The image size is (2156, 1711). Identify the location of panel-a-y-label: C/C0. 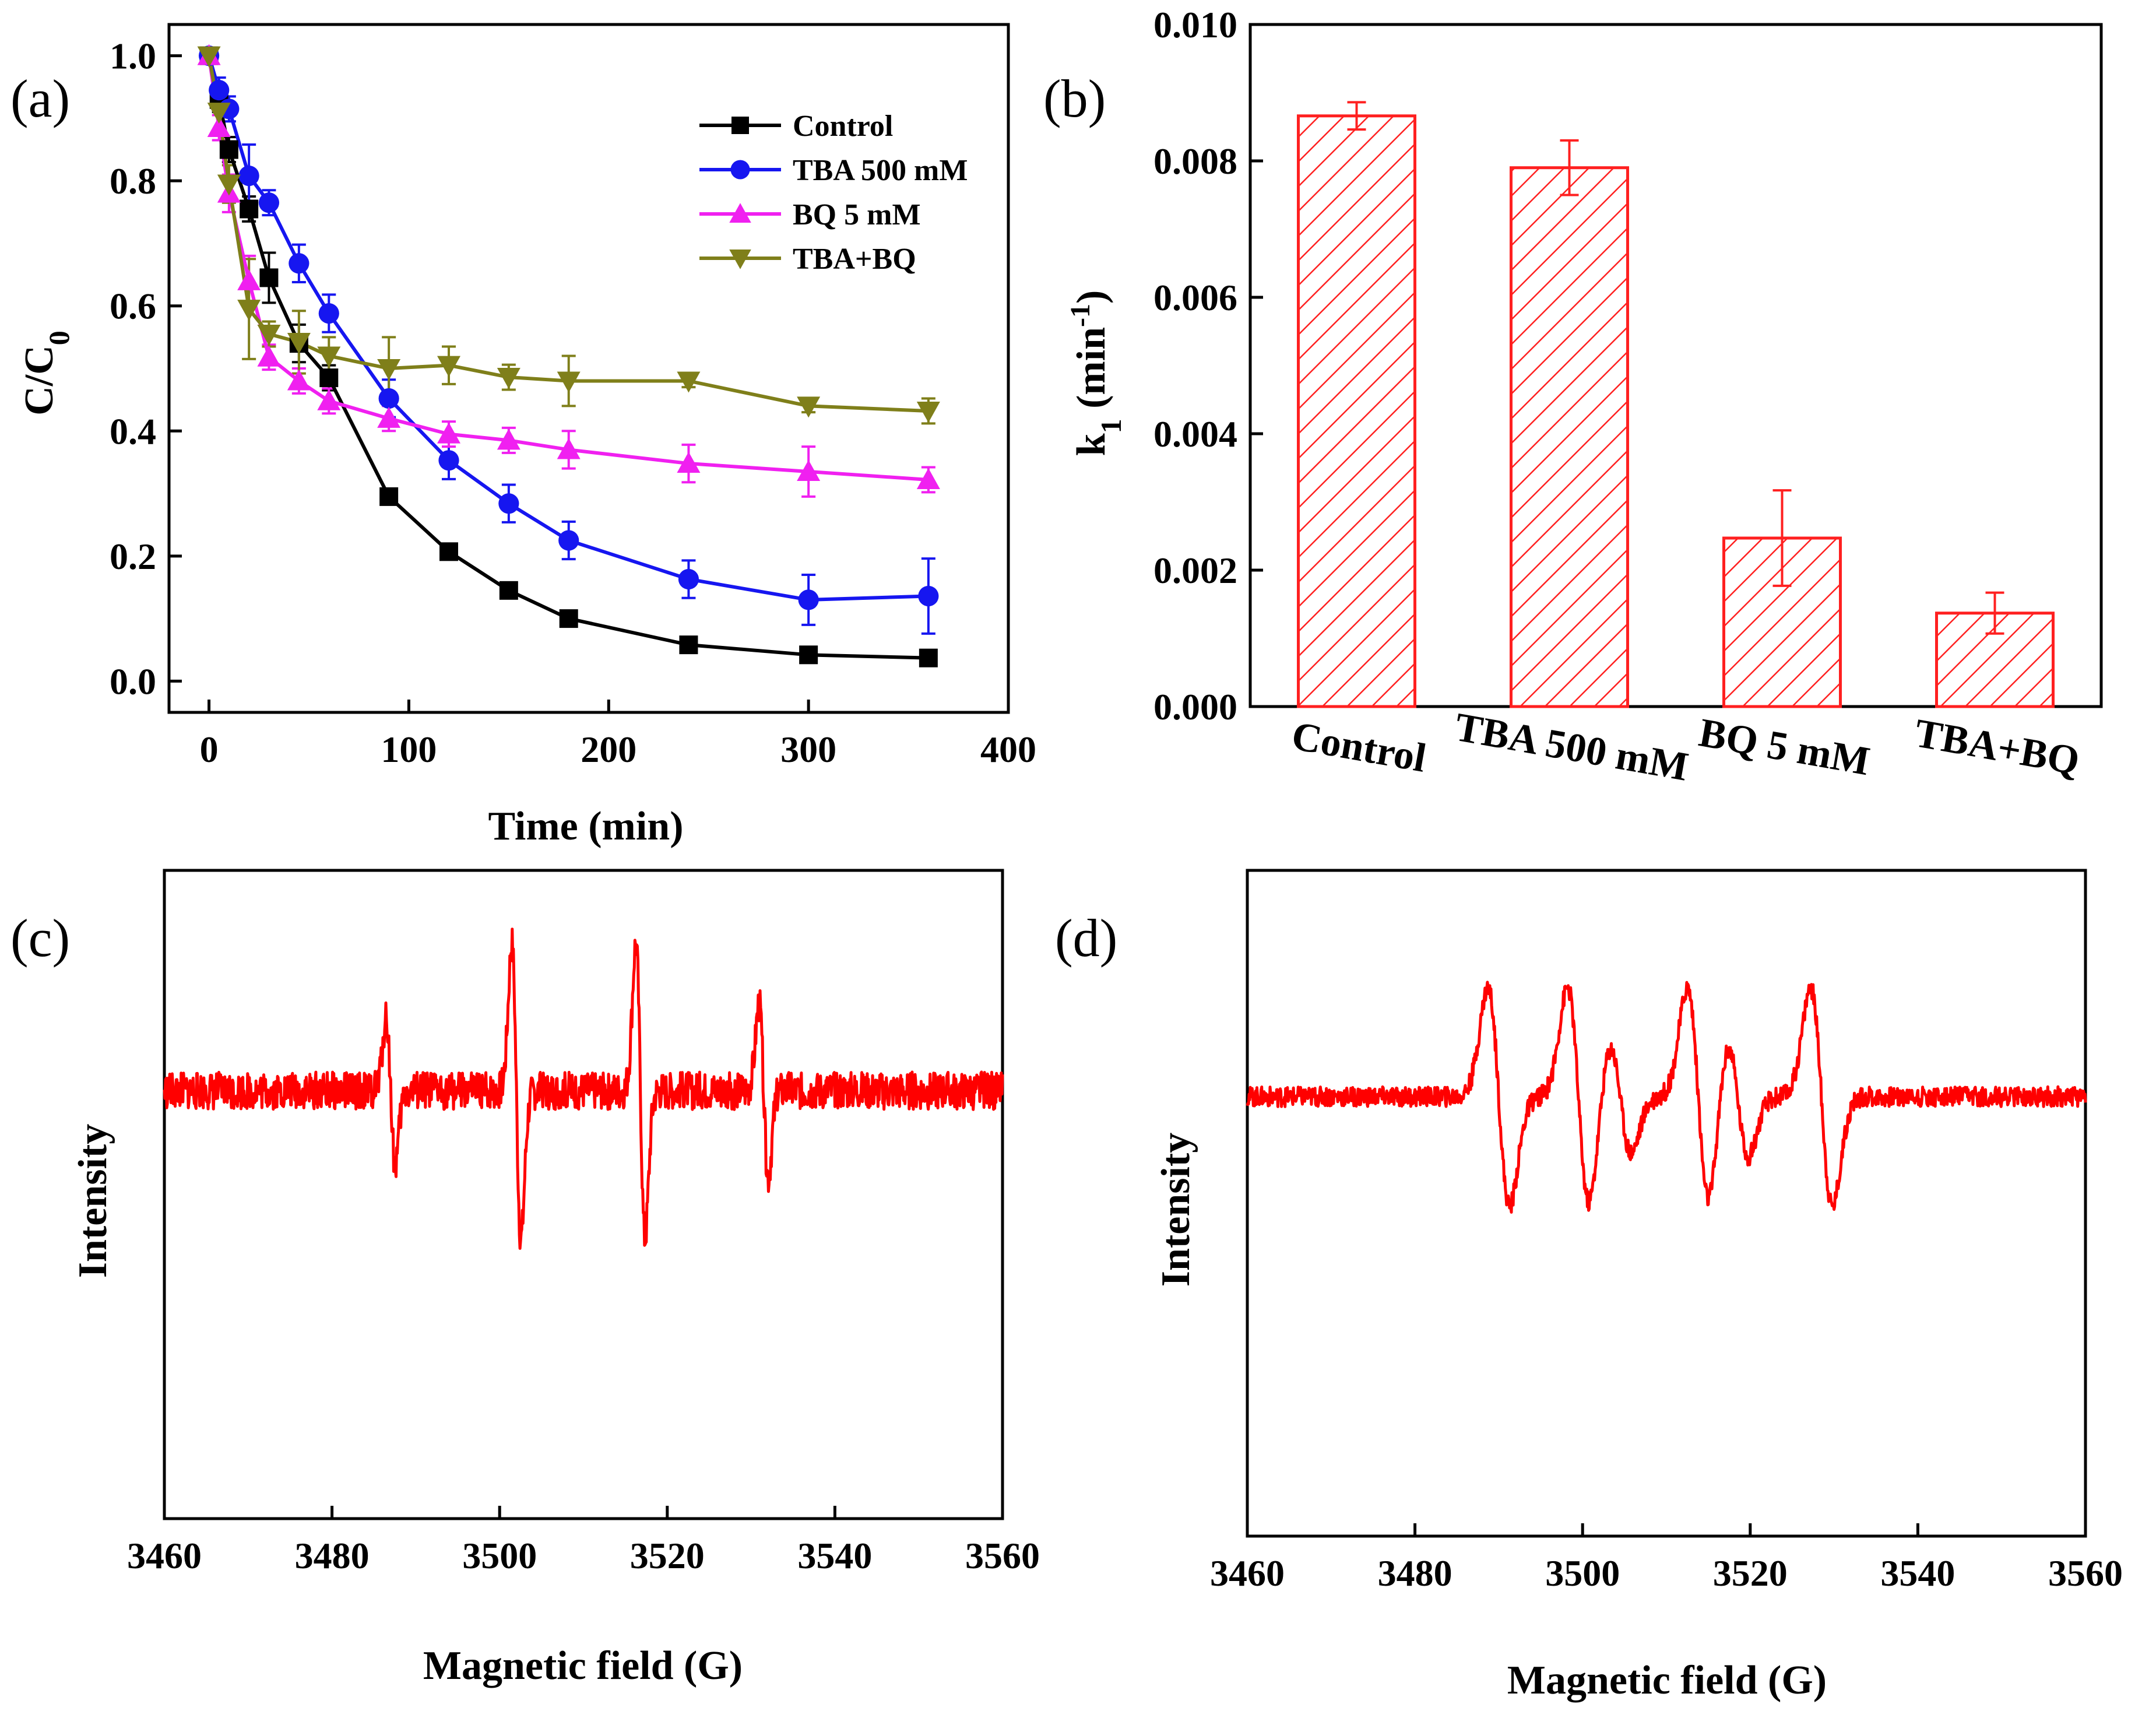
(46, 373).